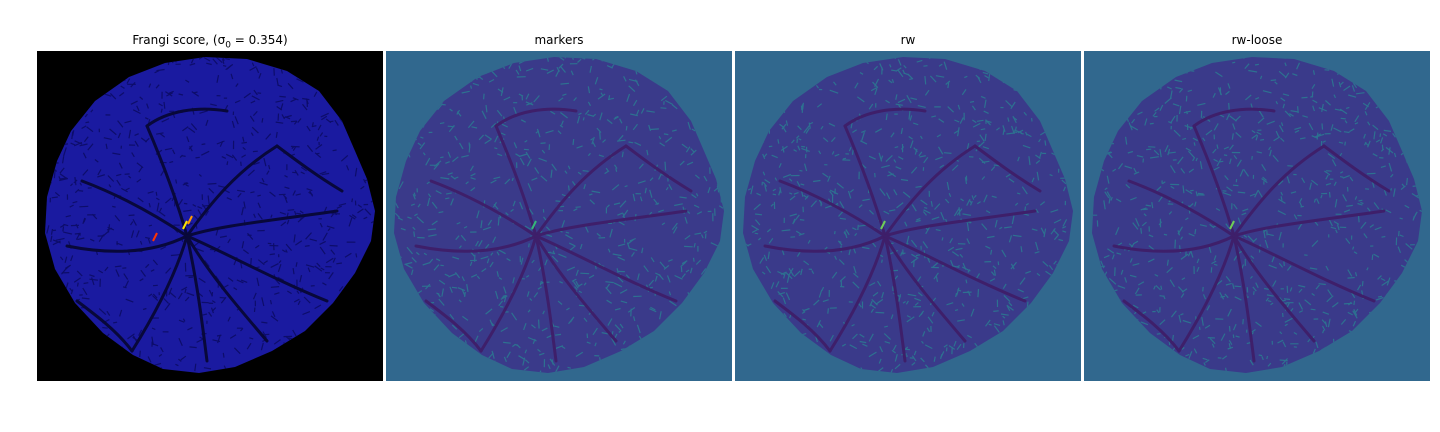 The height and width of the screenshot is (432, 1440). What do you see at coordinates (228, 45) in the screenshot?
I see `title-subscript: 0` at bounding box center [228, 45].